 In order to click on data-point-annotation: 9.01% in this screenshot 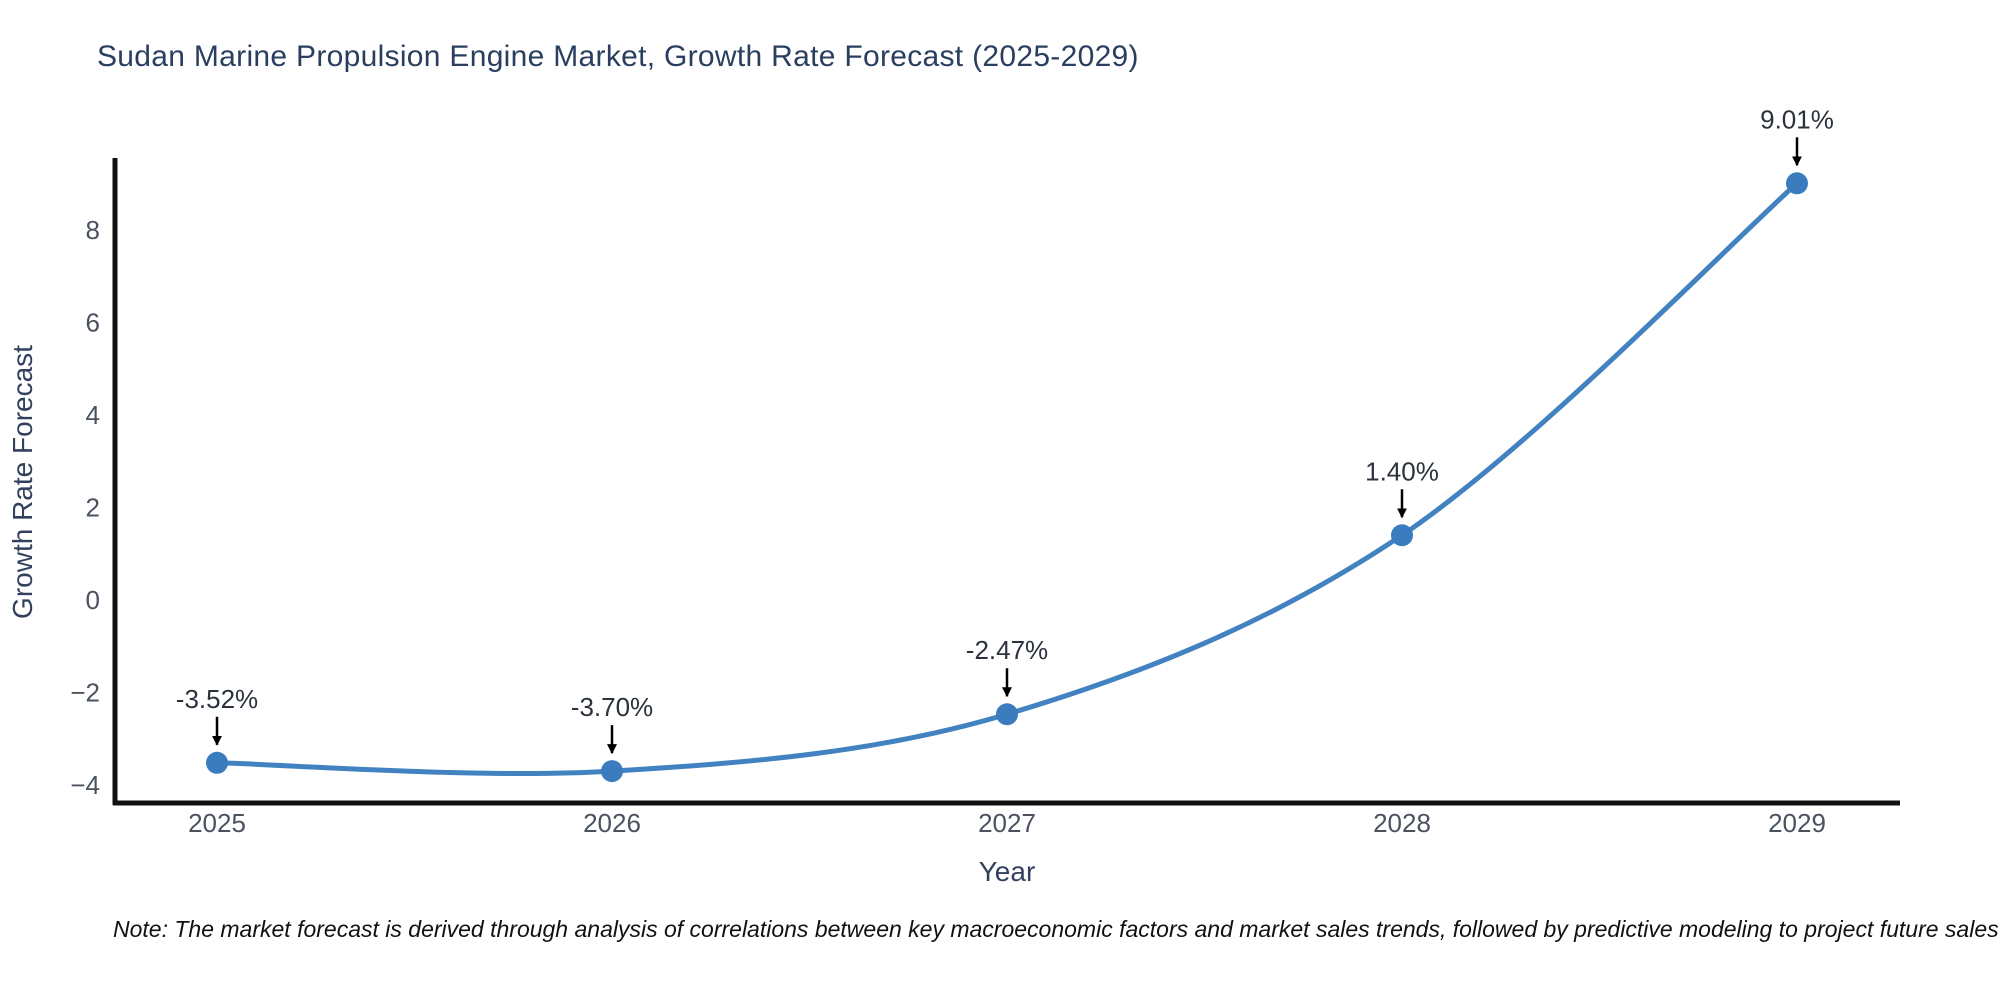, I will do `click(1797, 119)`.